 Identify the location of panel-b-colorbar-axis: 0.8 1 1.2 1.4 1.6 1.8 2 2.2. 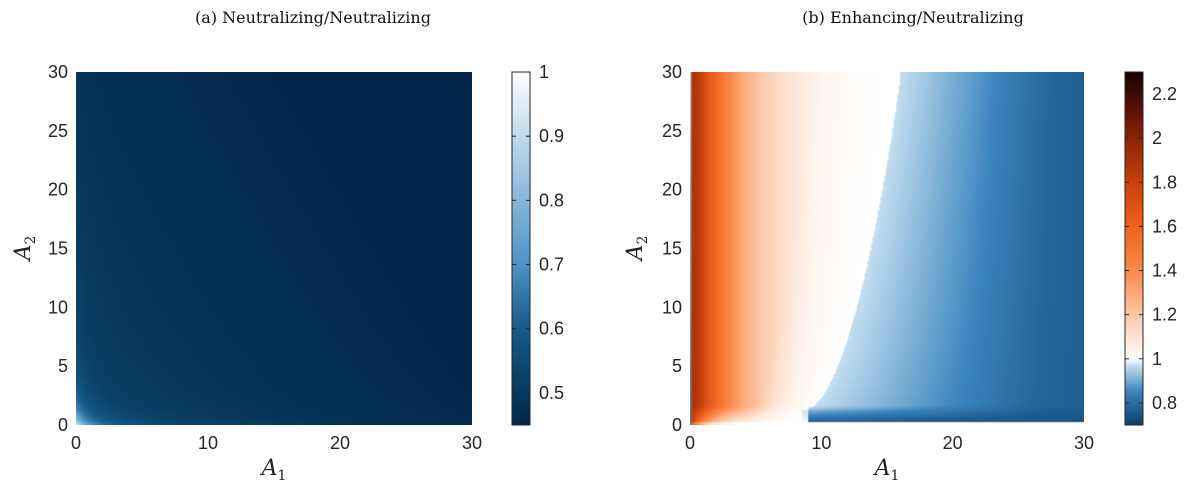
(1150, 248).